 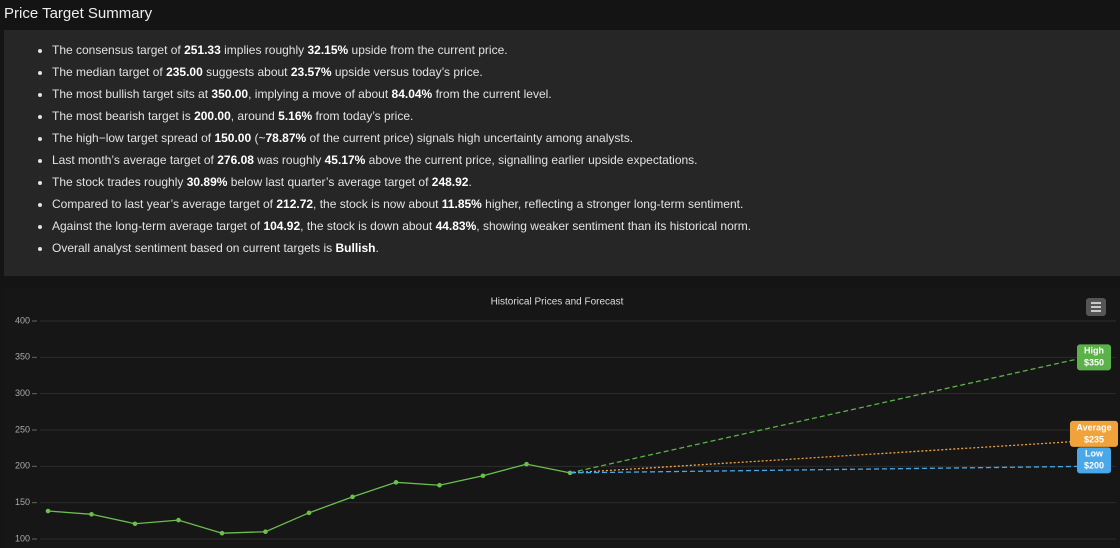 What do you see at coordinates (235, 160) in the screenshot?
I see `highlight: 276.08` at bounding box center [235, 160].